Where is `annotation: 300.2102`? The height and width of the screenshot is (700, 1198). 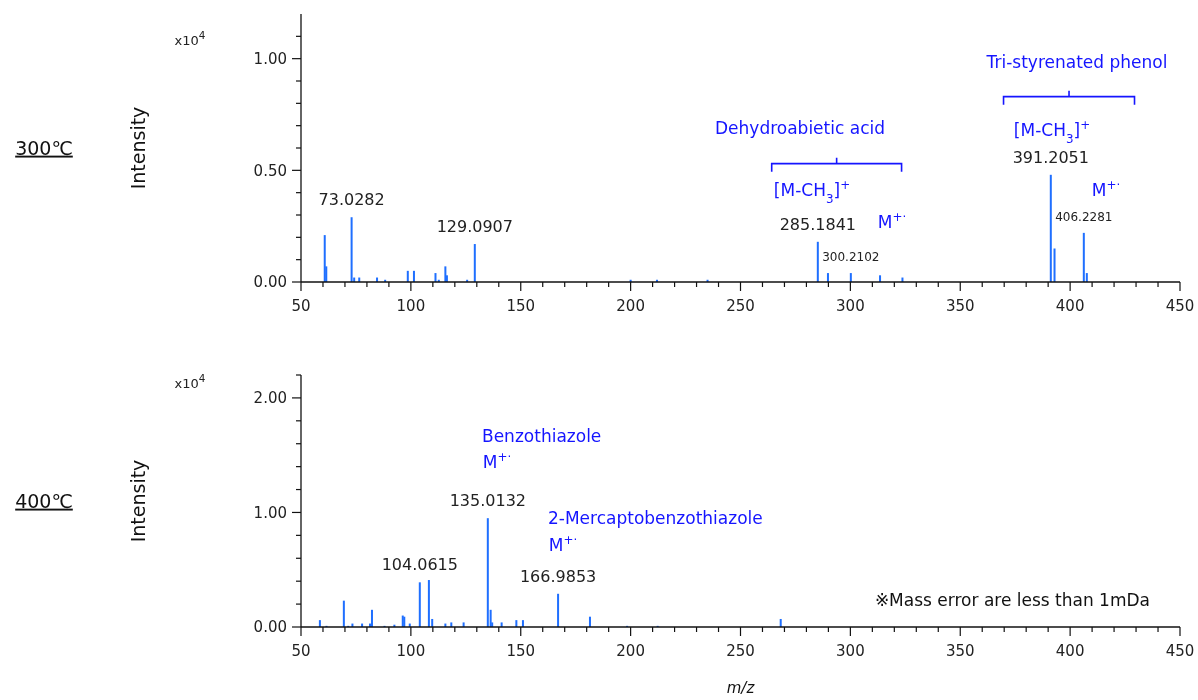
annotation: 300.2102 is located at coordinates (851, 257).